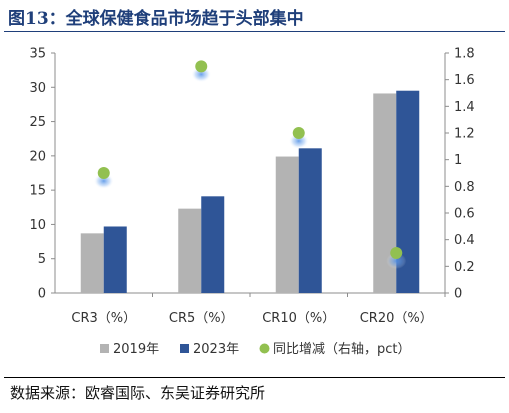 This screenshot has height=413, width=509. I want to click on source-note: 数据来源：欧睿国际、东吴证券研究所, so click(138, 393).